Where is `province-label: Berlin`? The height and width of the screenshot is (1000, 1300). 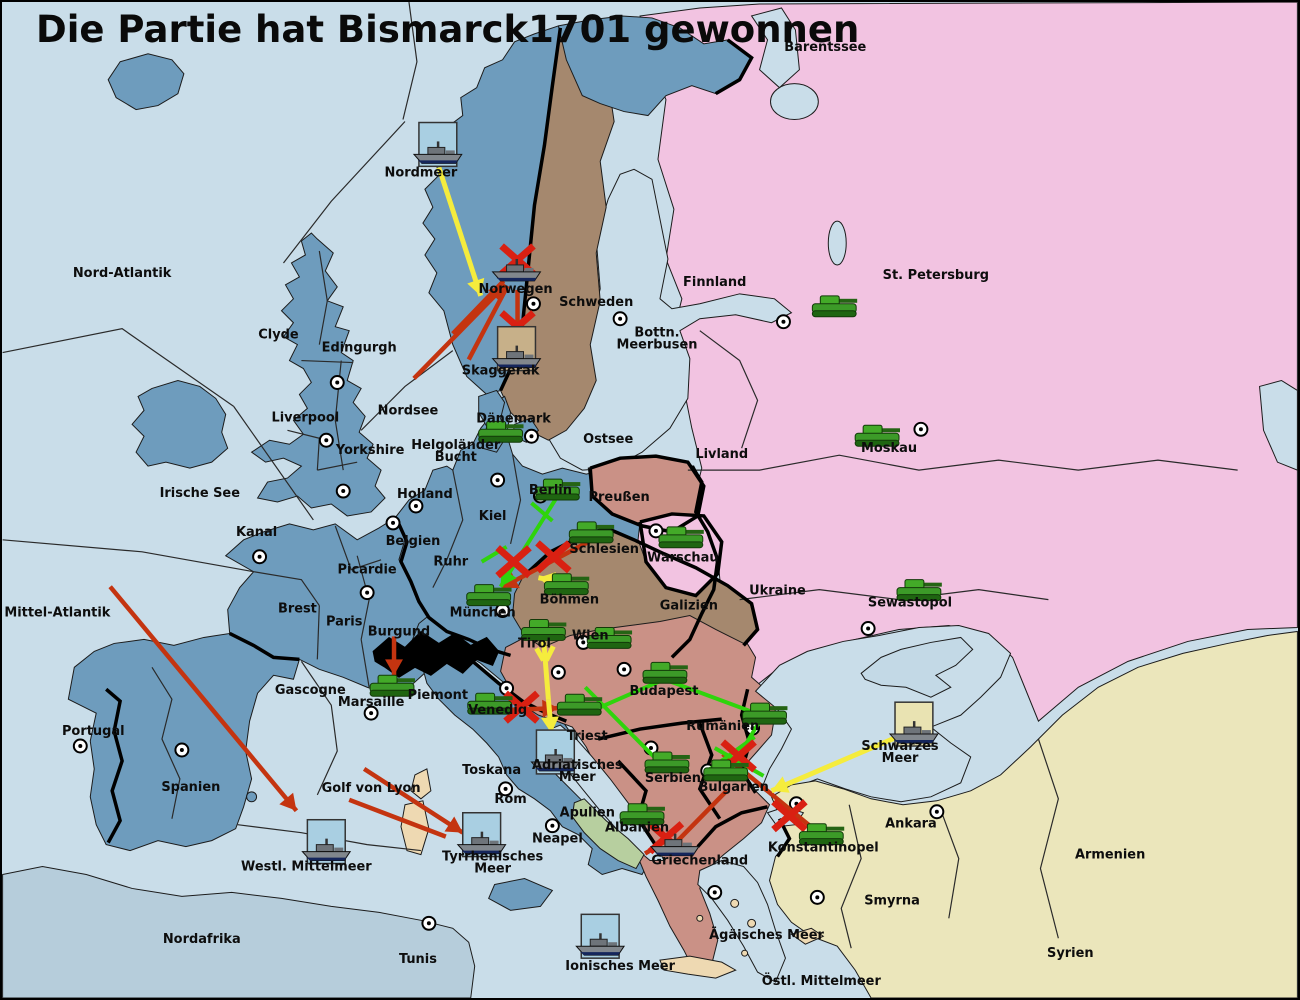 province-label: Berlin is located at coordinates (550, 490).